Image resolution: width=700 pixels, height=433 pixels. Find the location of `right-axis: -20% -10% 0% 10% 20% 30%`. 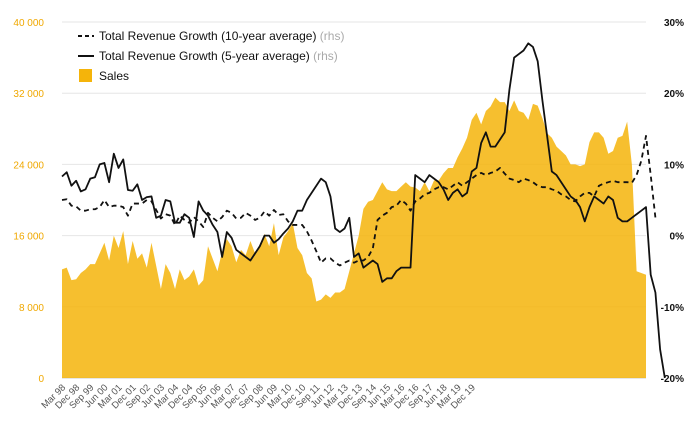

right-axis: -20% -10% 0% 10% 20% 30% is located at coordinates (672, 201).